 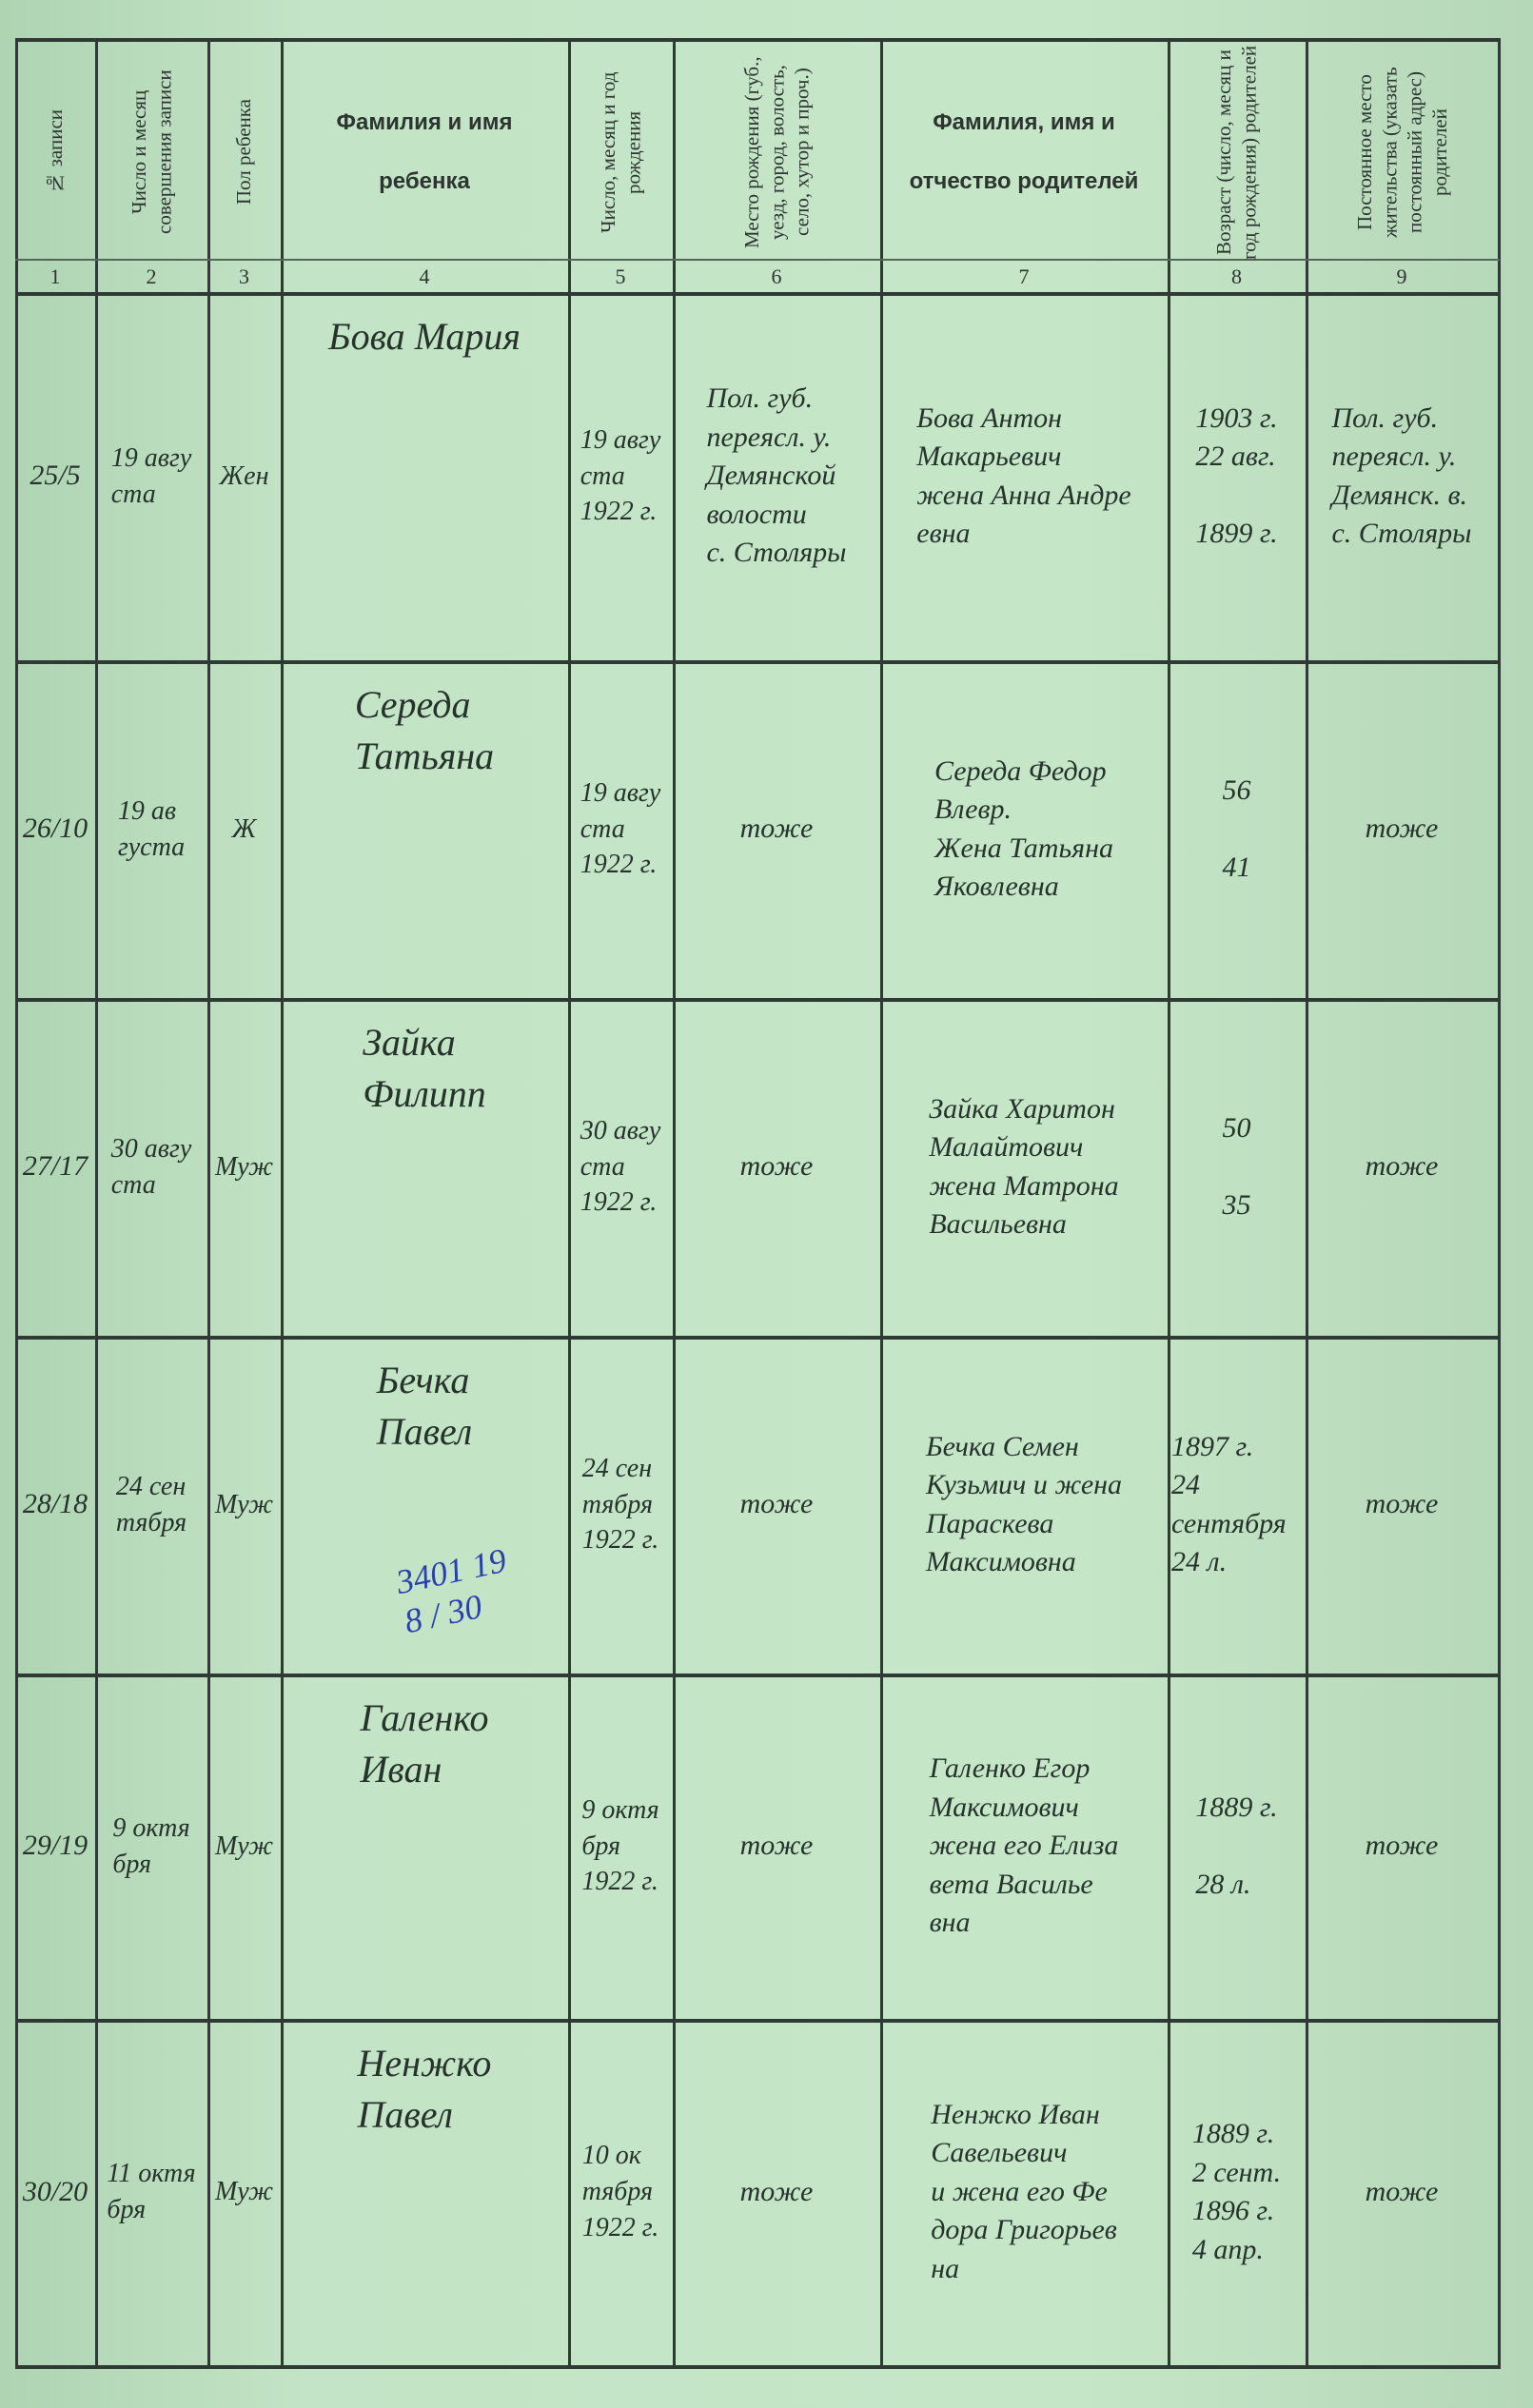 What do you see at coordinates (425, 2089) in the screenshot?
I see `entry-name: Ненжко Павел` at bounding box center [425, 2089].